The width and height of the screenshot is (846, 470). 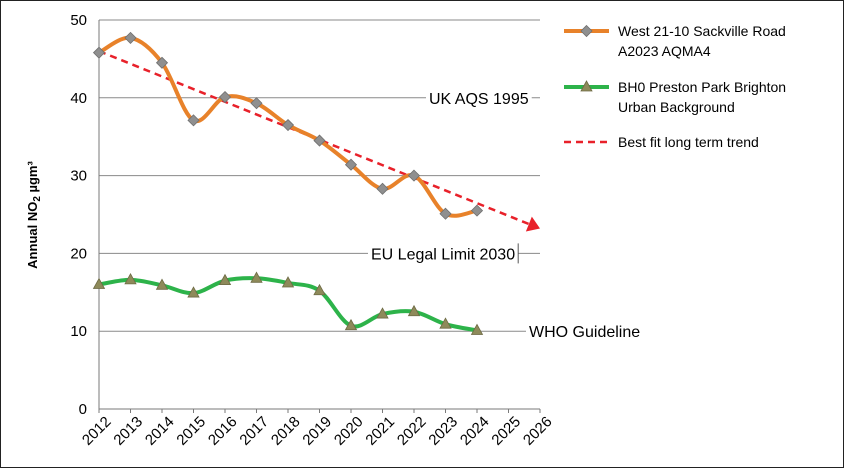 I want to click on legend-label-1: West 21-10 Sackville Road, so click(x=702, y=31).